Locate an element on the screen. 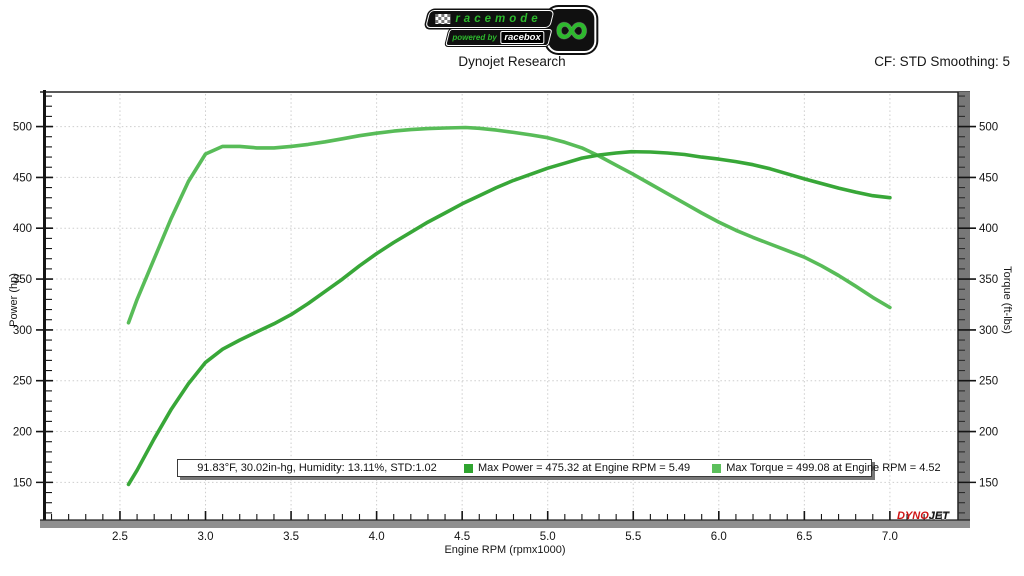  dynojet-logo: DYNOJET is located at coordinates (923, 516).